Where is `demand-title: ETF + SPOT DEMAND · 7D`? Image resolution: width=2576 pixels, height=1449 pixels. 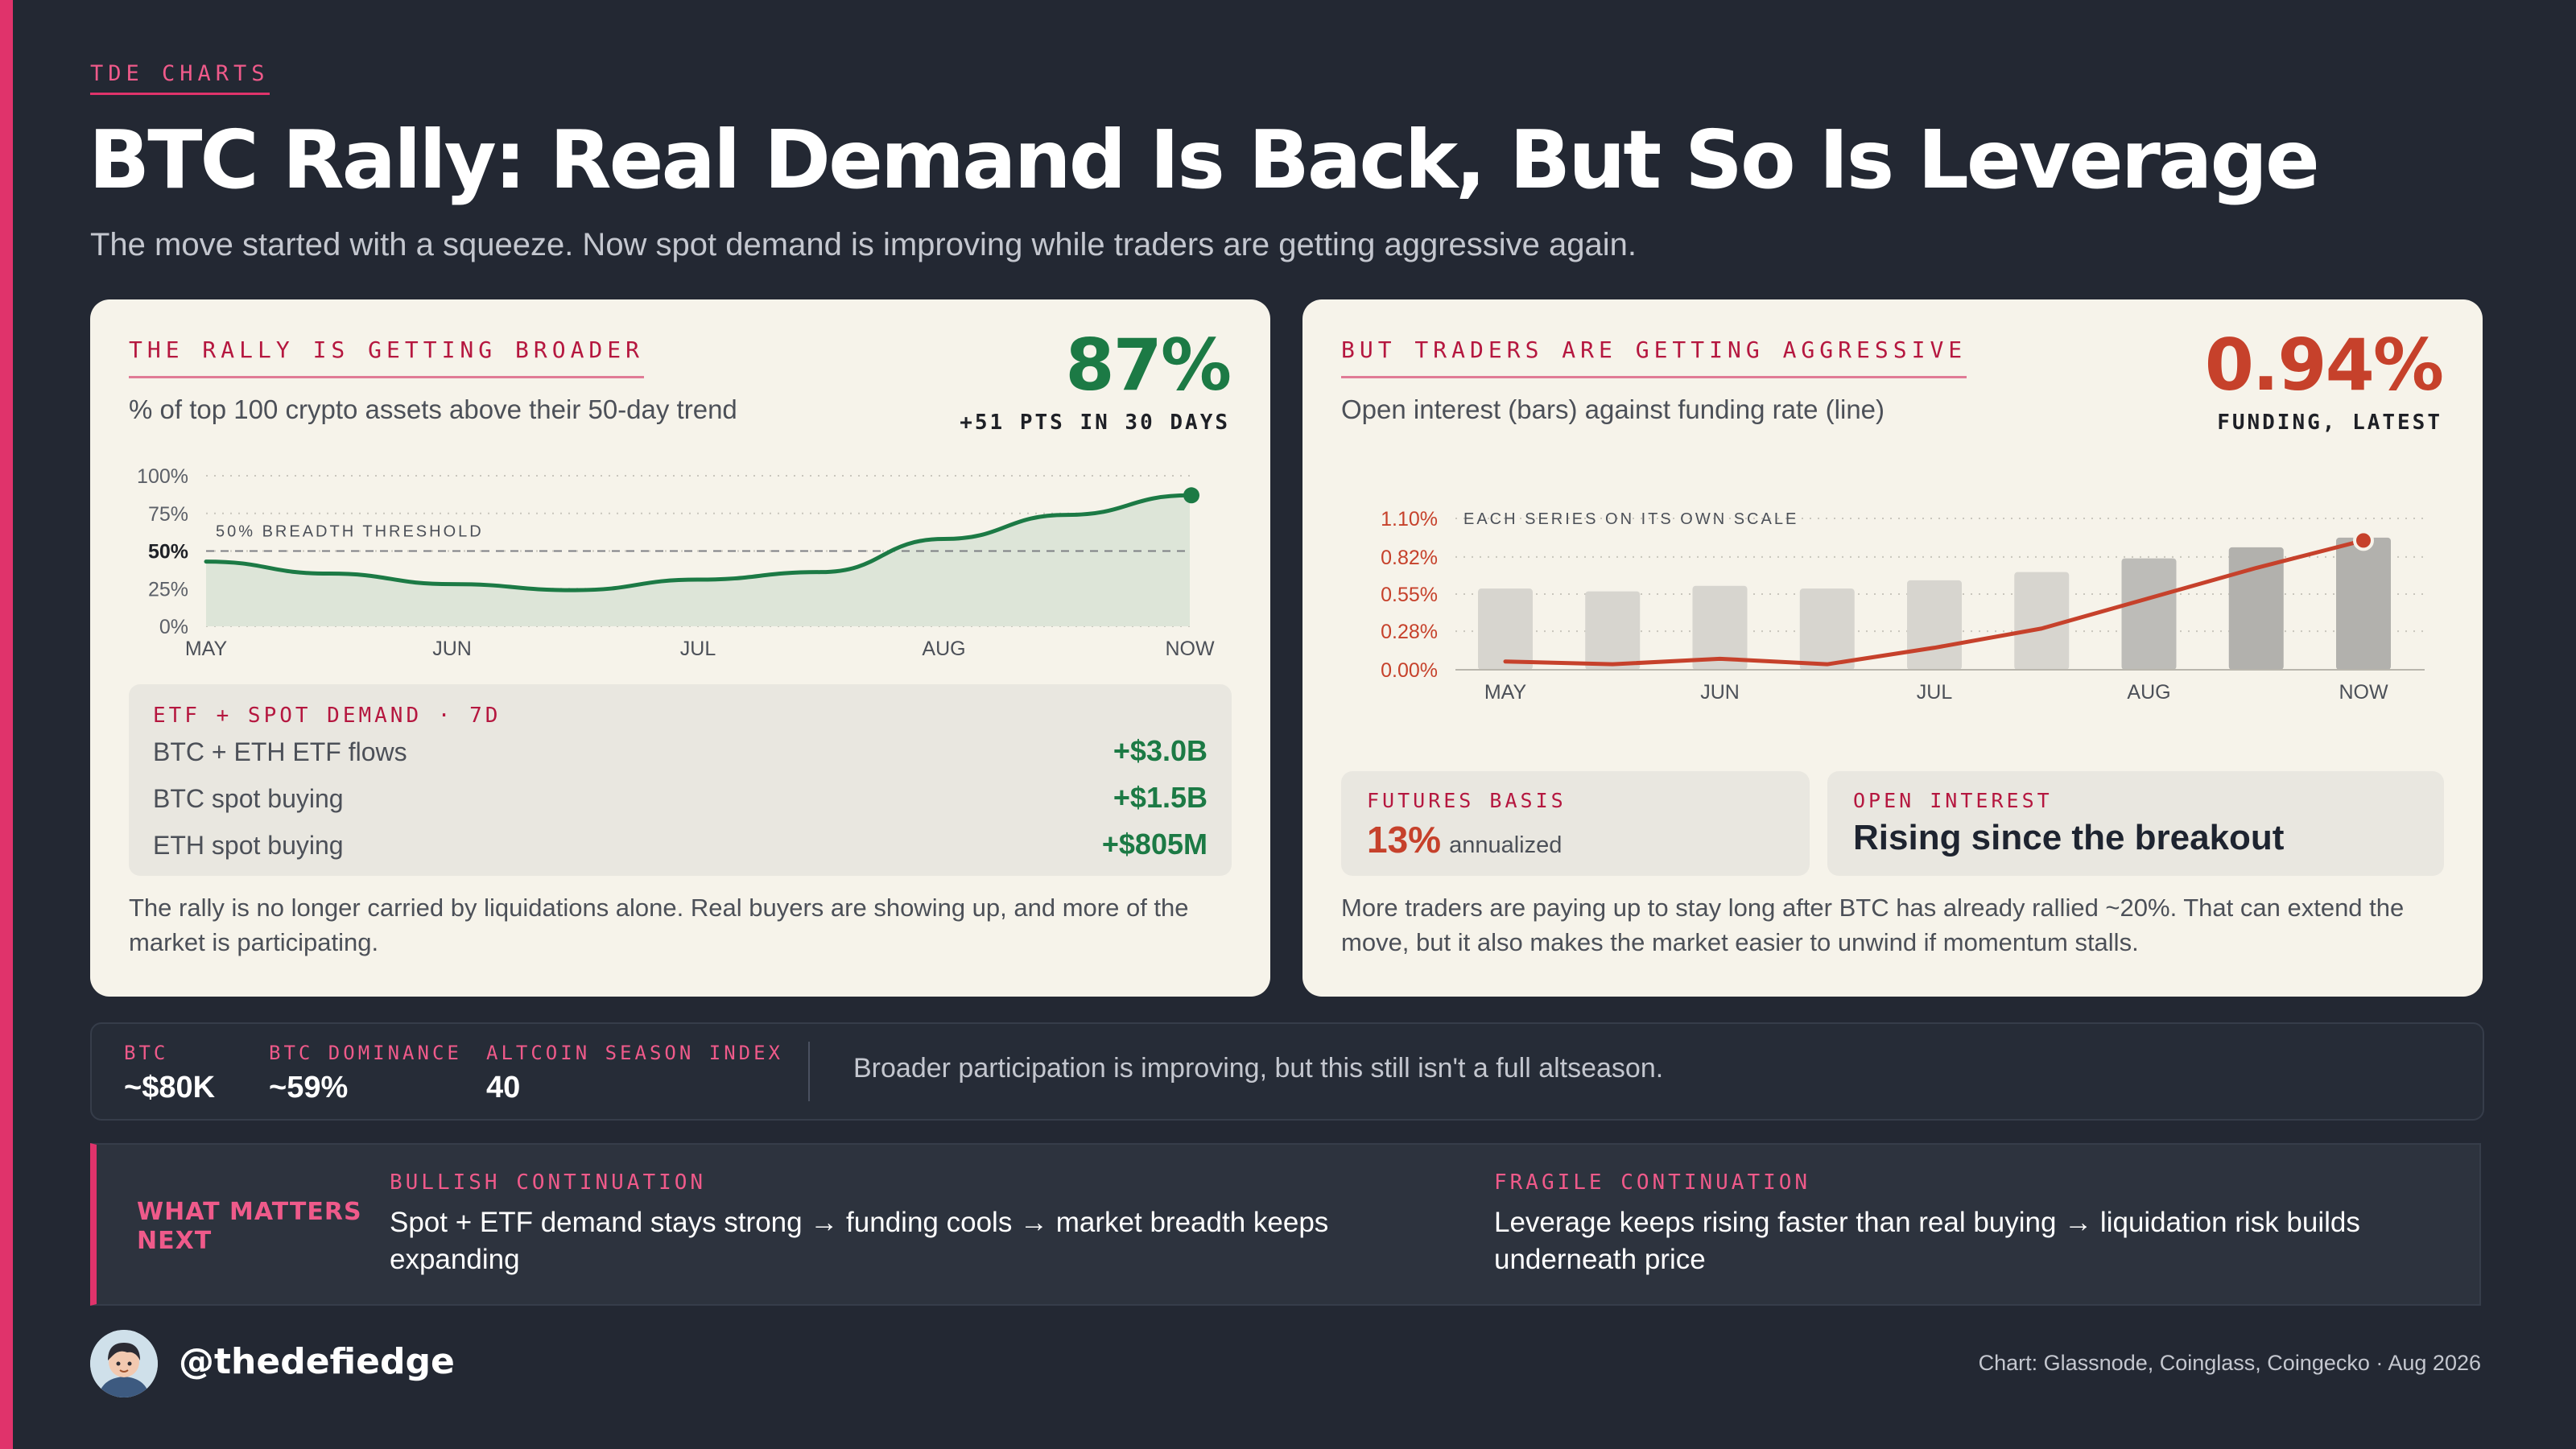
demand-title: ETF + SPOT DEMAND · 7D is located at coordinates (327, 716).